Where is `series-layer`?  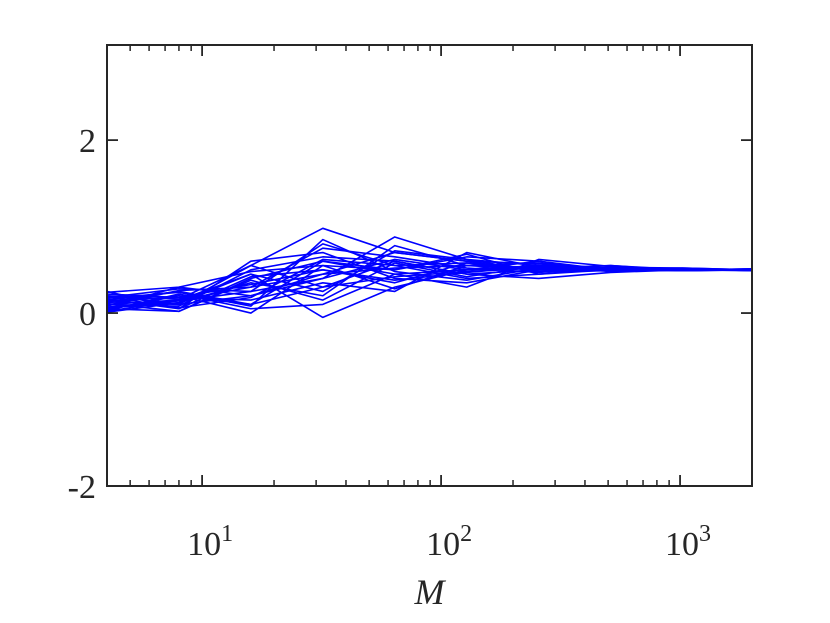 series-layer is located at coordinates (429, 273).